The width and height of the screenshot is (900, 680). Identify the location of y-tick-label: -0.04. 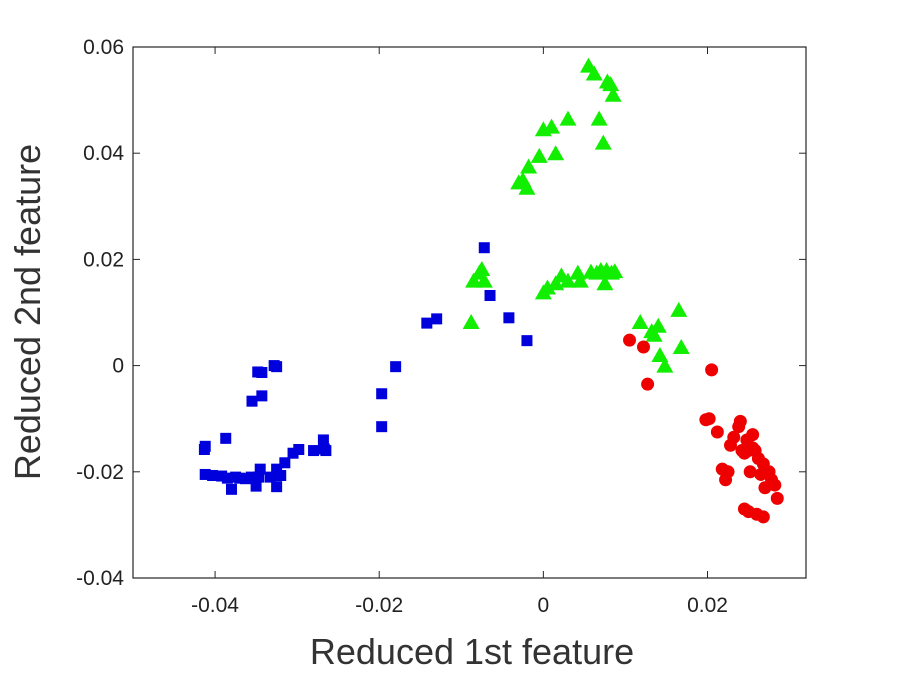
(100, 578).